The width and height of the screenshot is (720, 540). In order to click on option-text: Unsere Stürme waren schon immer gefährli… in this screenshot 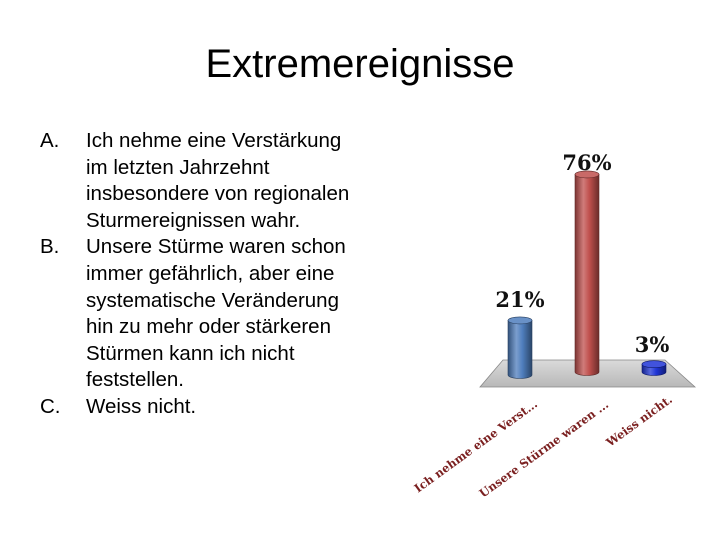, I will do `click(216, 313)`.